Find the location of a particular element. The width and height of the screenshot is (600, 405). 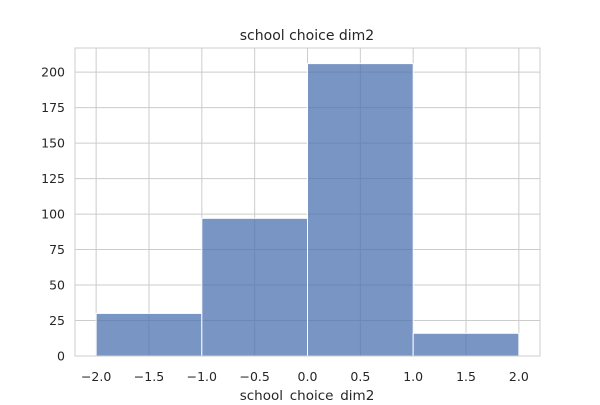

y-tick-label: 200 is located at coordinates (53, 72).